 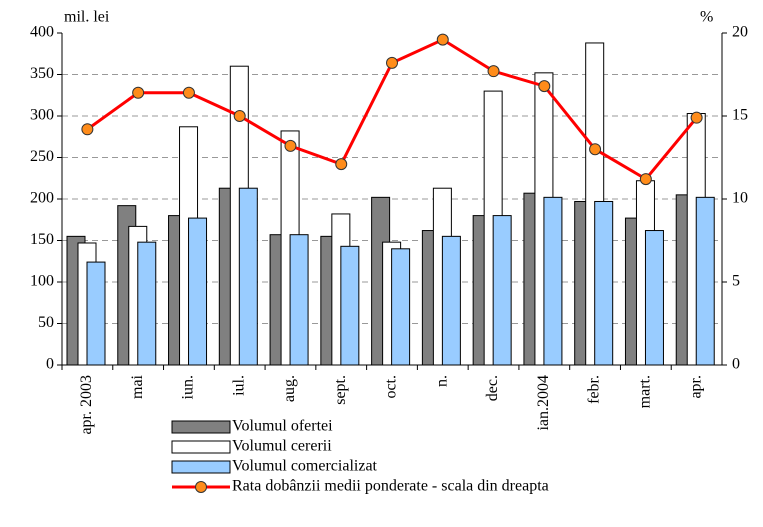 What do you see at coordinates (188, 387) in the screenshot?
I see `x-tick-label: iun.` at bounding box center [188, 387].